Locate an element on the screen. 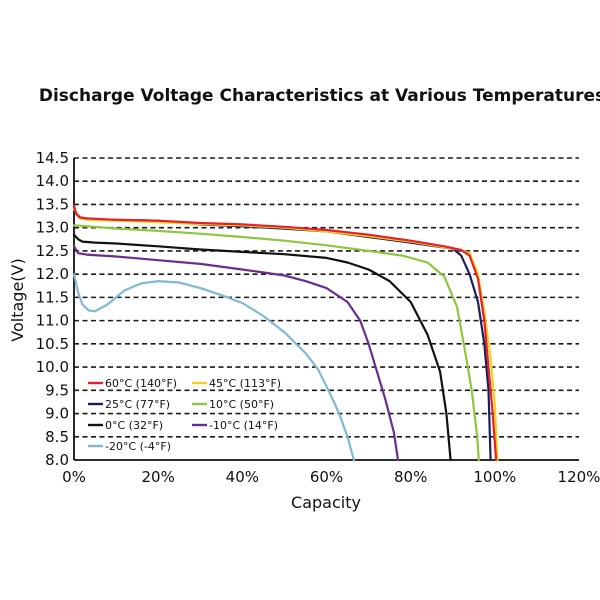  legend-label: 10°C (50°F) is located at coordinates (241, 404).